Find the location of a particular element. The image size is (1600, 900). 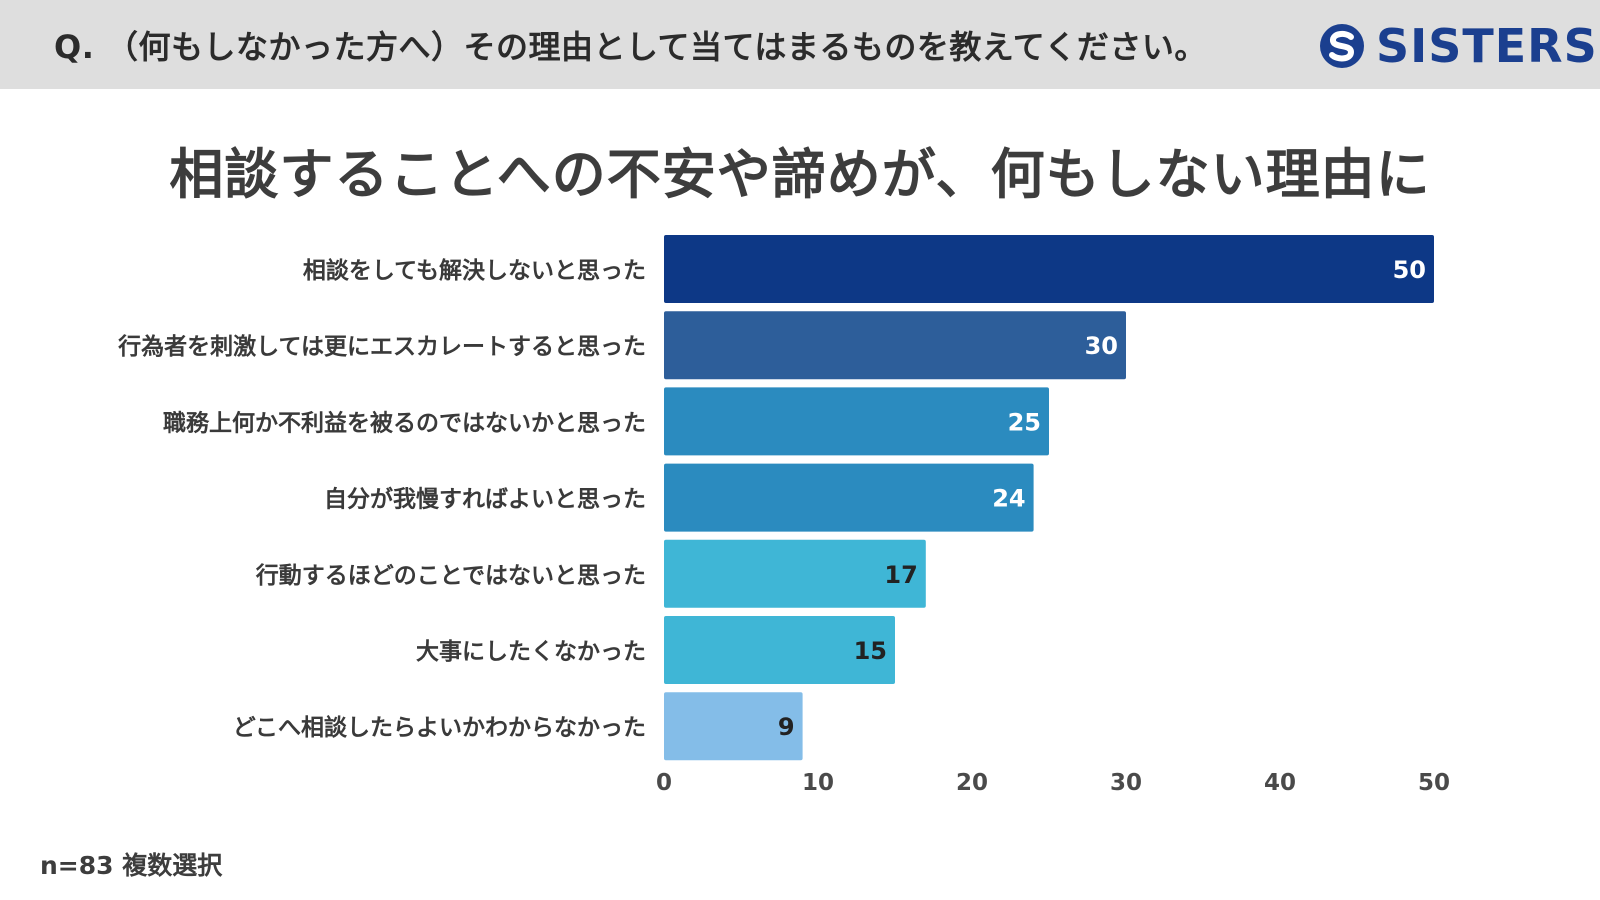

category-label: 相談をしても解決しないと思った is located at coordinates (474, 270).